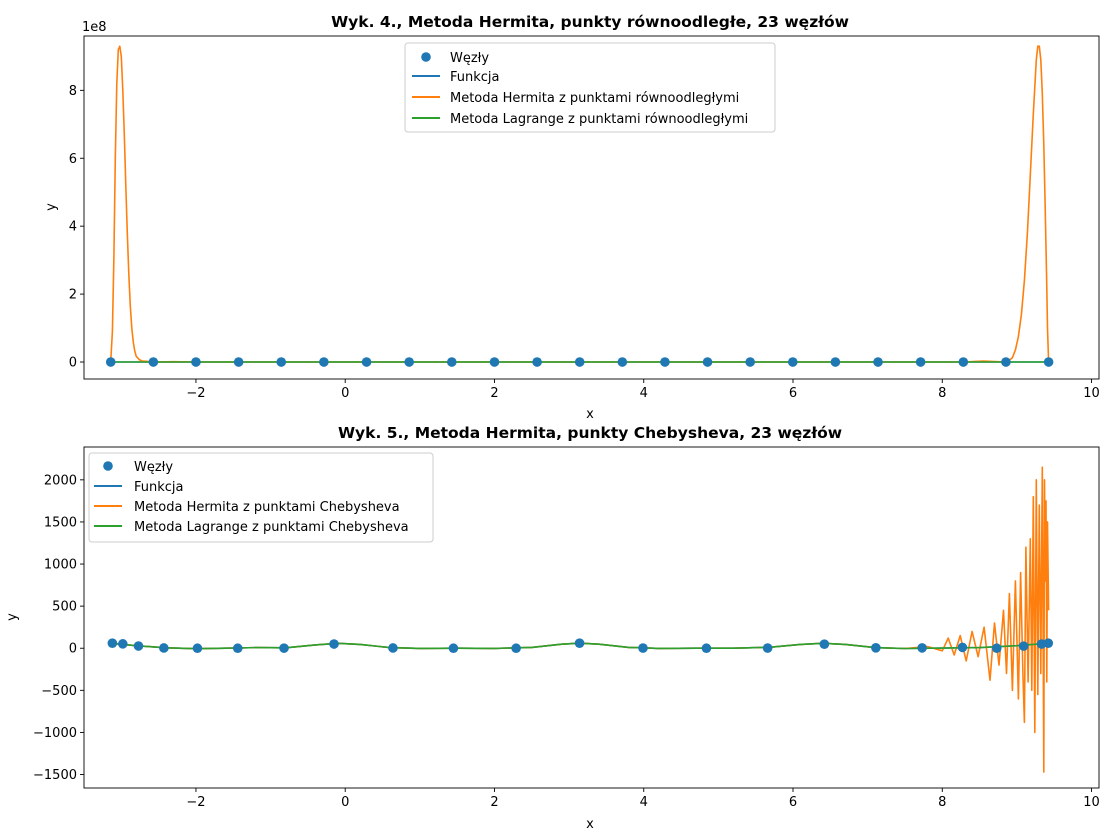 The height and width of the screenshot is (836, 1110). What do you see at coordinates (267, 507) in the screenshot?
I see `legend-label-hermite: Metoda Hermita z punktami Chebysheva` at bounding box center [267, 507].